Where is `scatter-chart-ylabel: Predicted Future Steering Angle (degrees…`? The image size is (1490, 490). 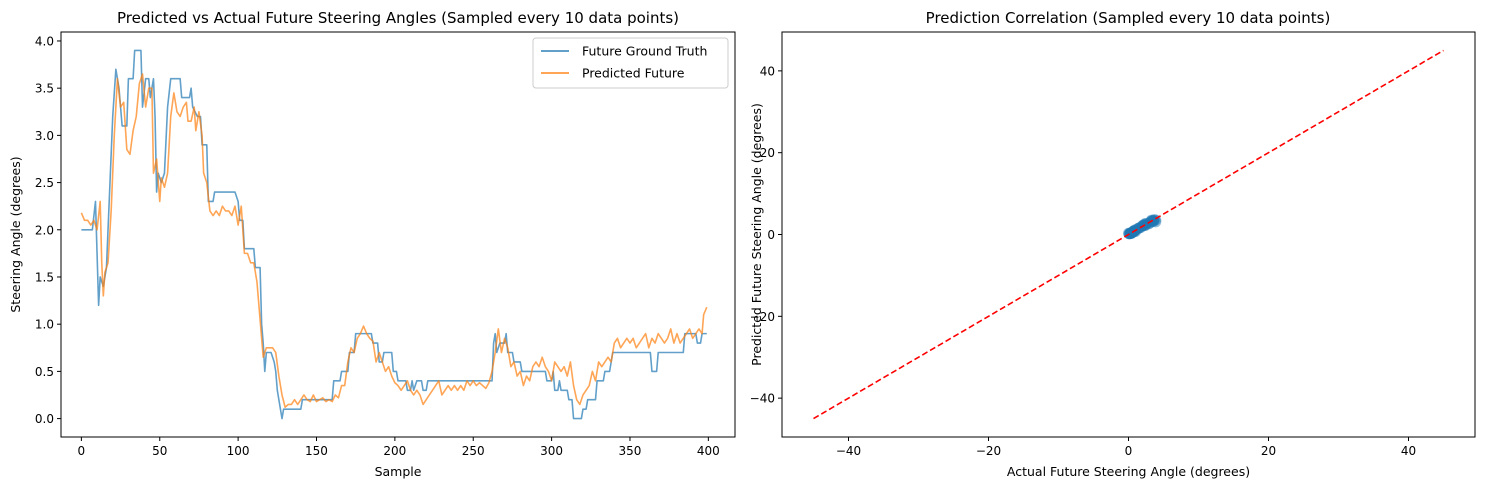
scatter-chart-ylabel: Predicted Future Steering Angle (degrees… is located at coordinates (756, 234).